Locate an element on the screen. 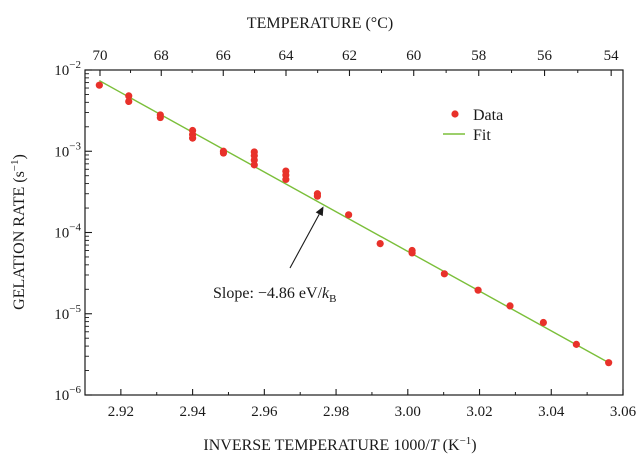 This screenshot has height=459, width=639. legend-fit-label: Fit is located at coordinates (482, 135).